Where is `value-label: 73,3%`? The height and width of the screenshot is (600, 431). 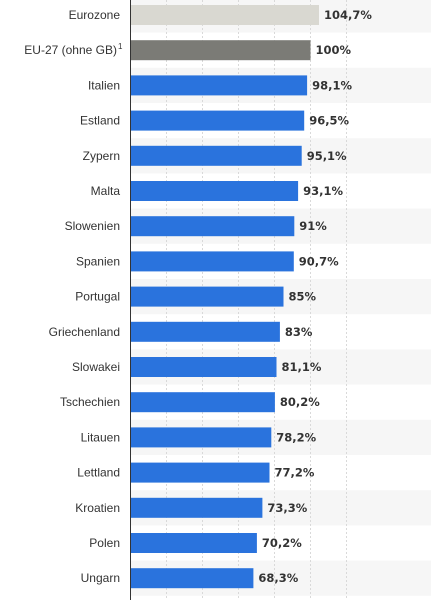
value-label: 73,3% is located at coordinates (287, 508).